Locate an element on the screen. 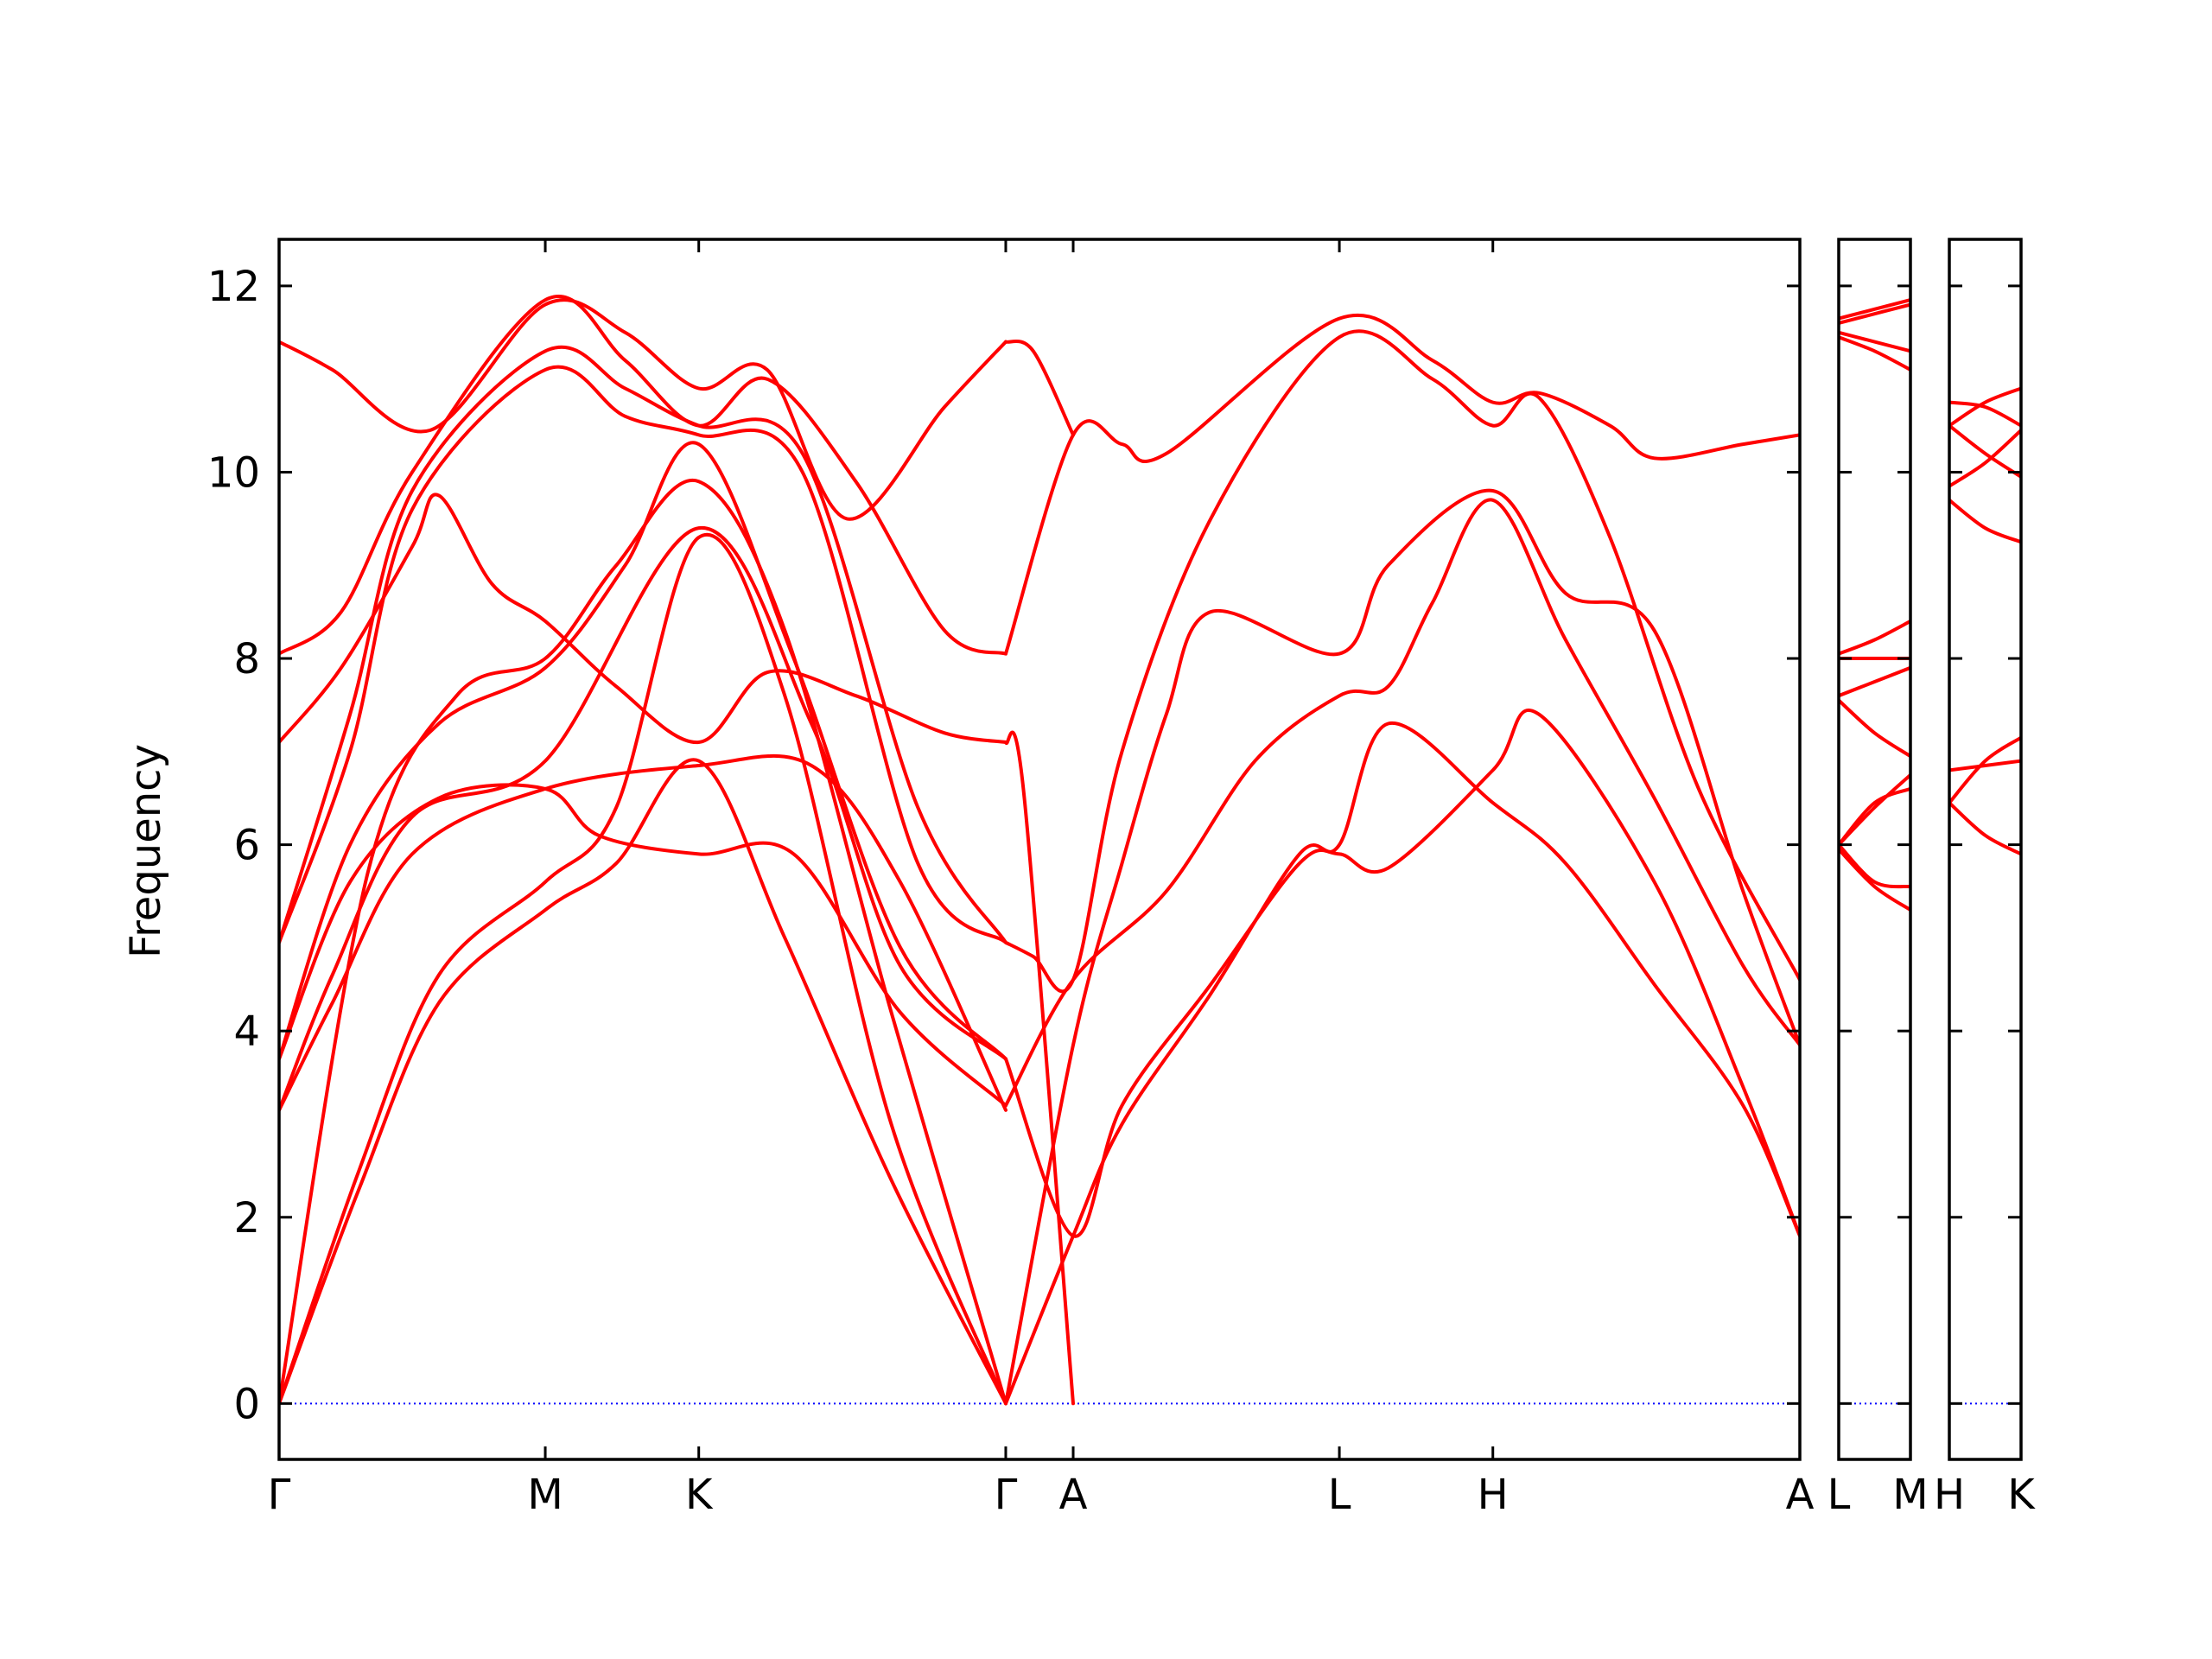  y-tick-label: 8 is located at coordinates (246, 659).